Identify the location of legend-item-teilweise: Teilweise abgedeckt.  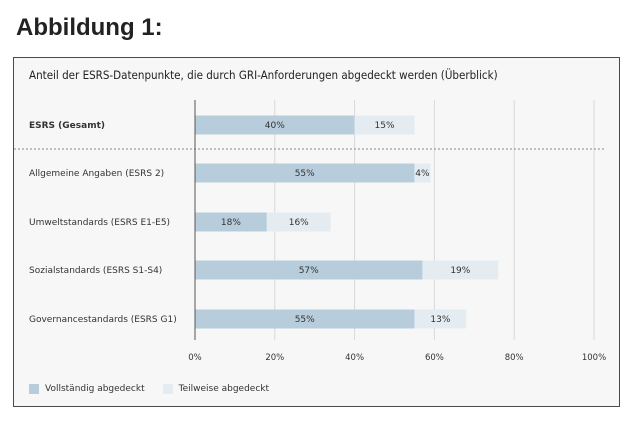
(216, 389).